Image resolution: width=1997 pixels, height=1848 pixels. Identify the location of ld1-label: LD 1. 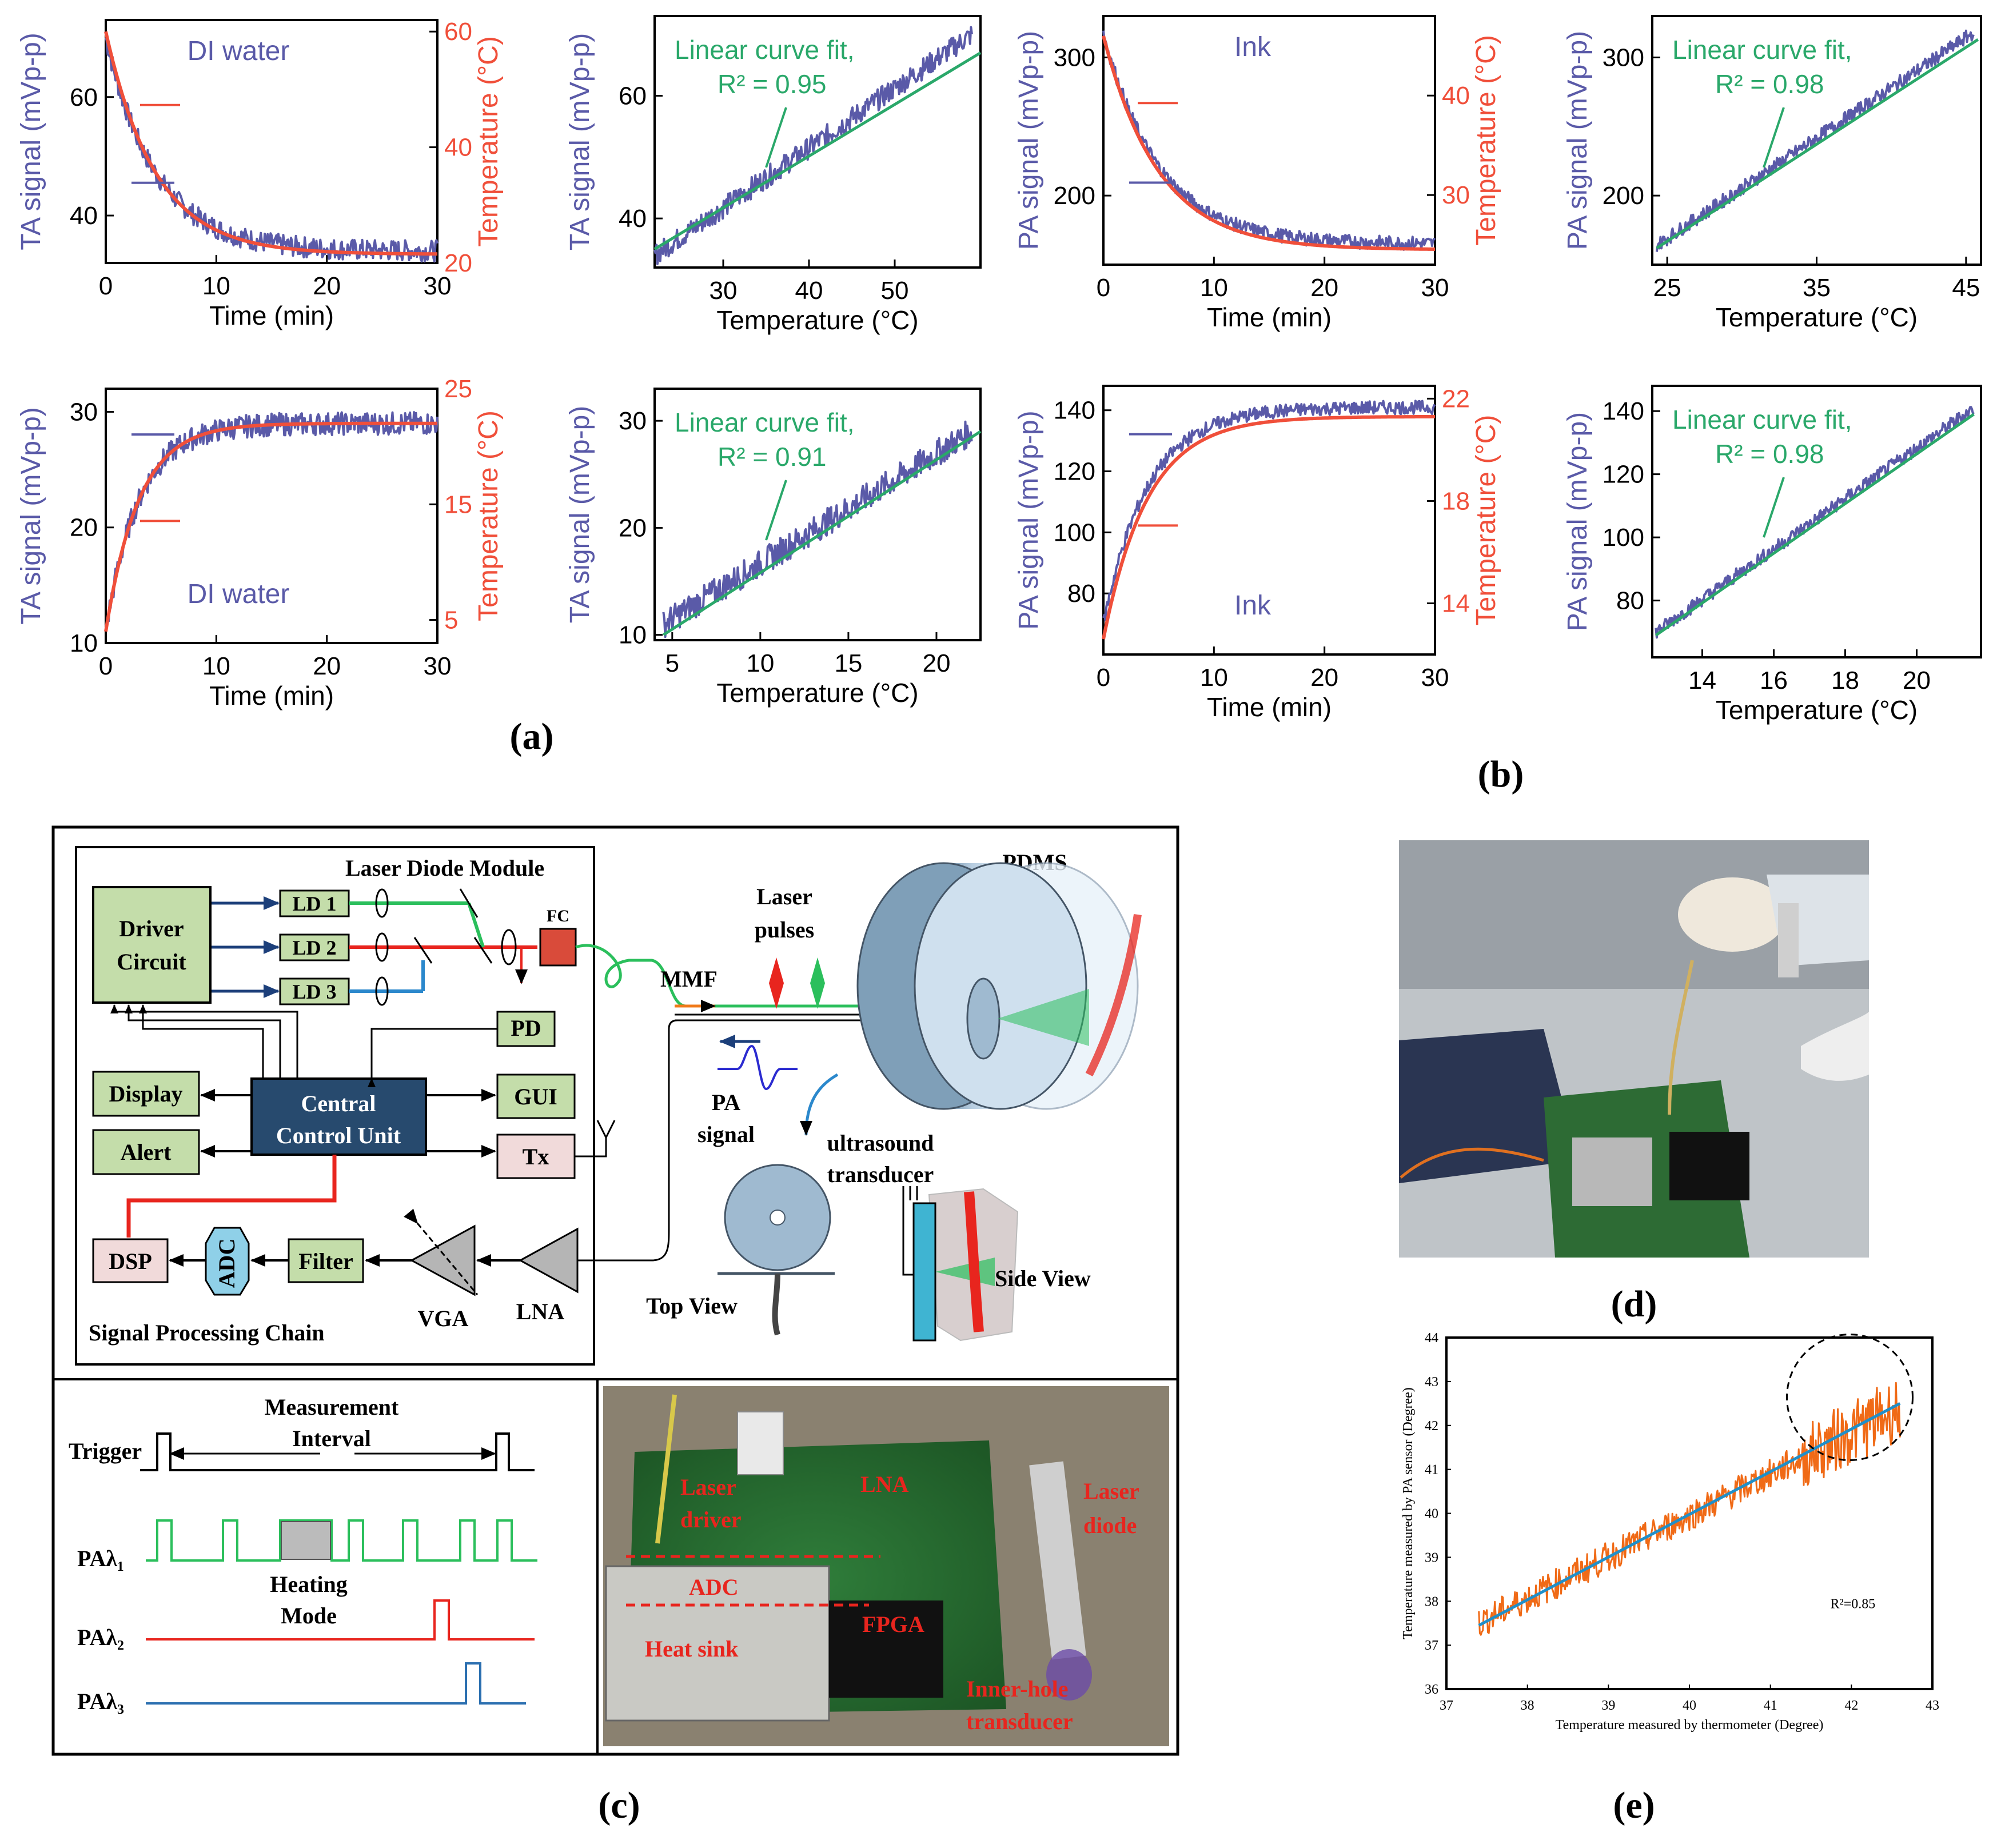
(314, 903).